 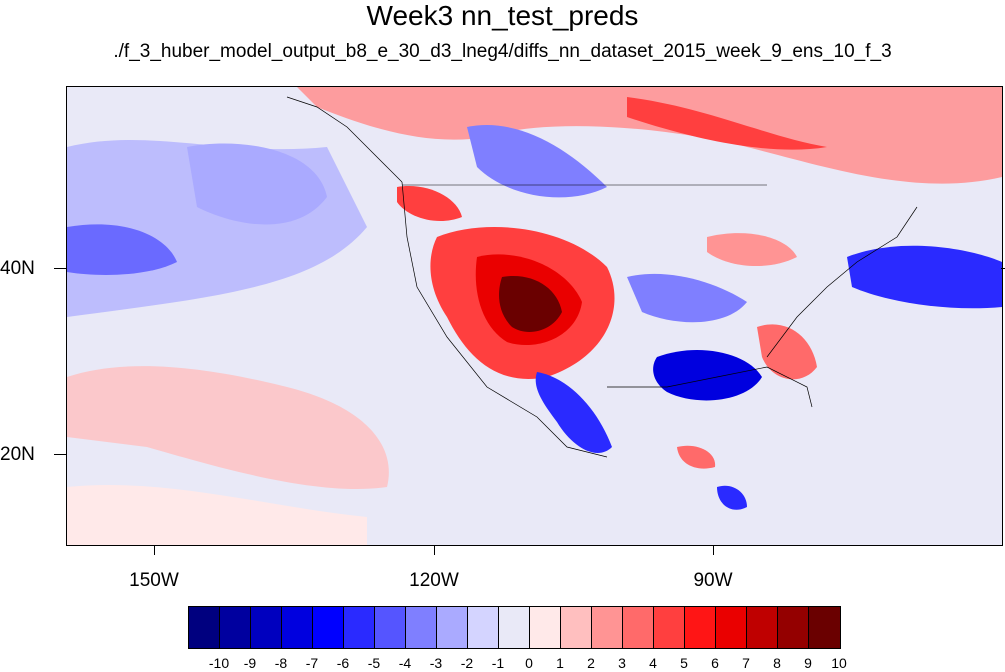 What do you see at coordinates (219, 663) in the screenshot?
I see `colorbar-label: -10` at bounding box center [219, 663].